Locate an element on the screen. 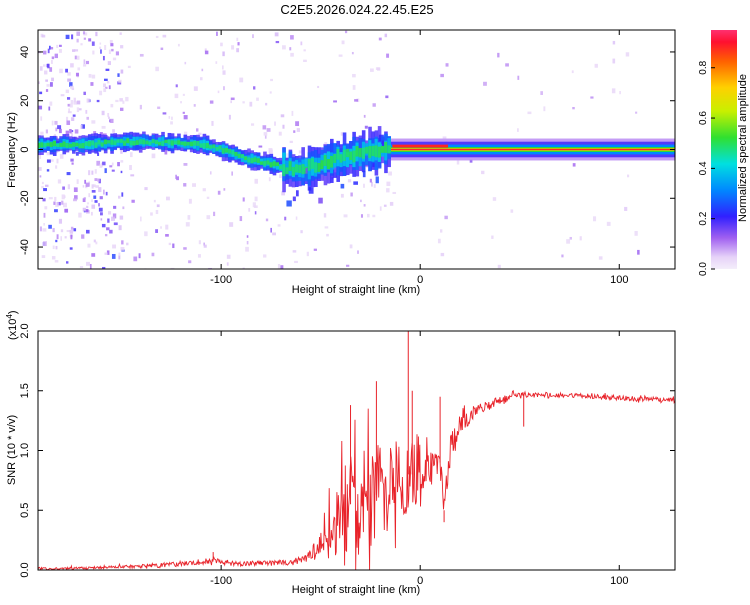  spectrogram-ridge-layer is located at coordinates (356, 166).